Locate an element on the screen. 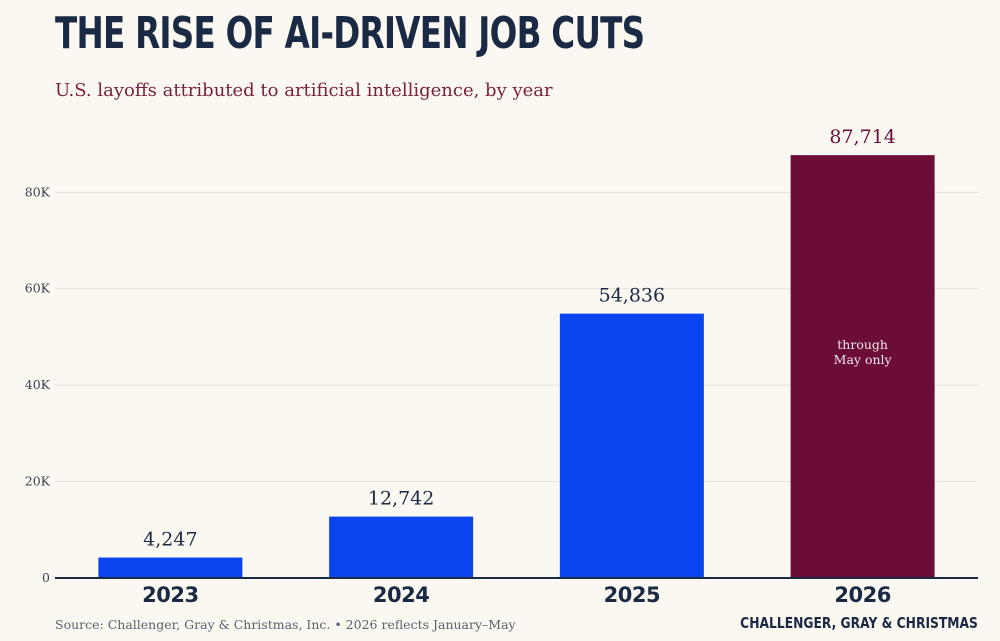  y-tick-label: 0 is located at coordinates (46, 577).